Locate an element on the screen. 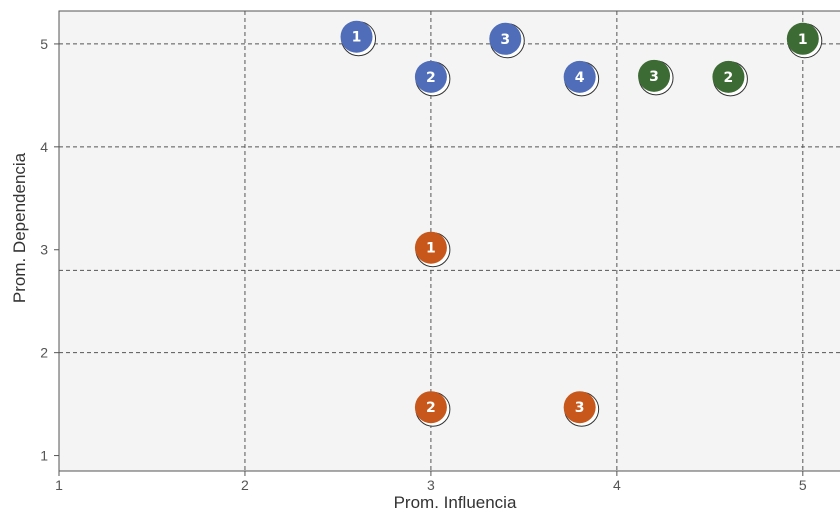 This screenshot has width=840, height=515. y-tick-label: 4 is located at coordinates (44, 147).